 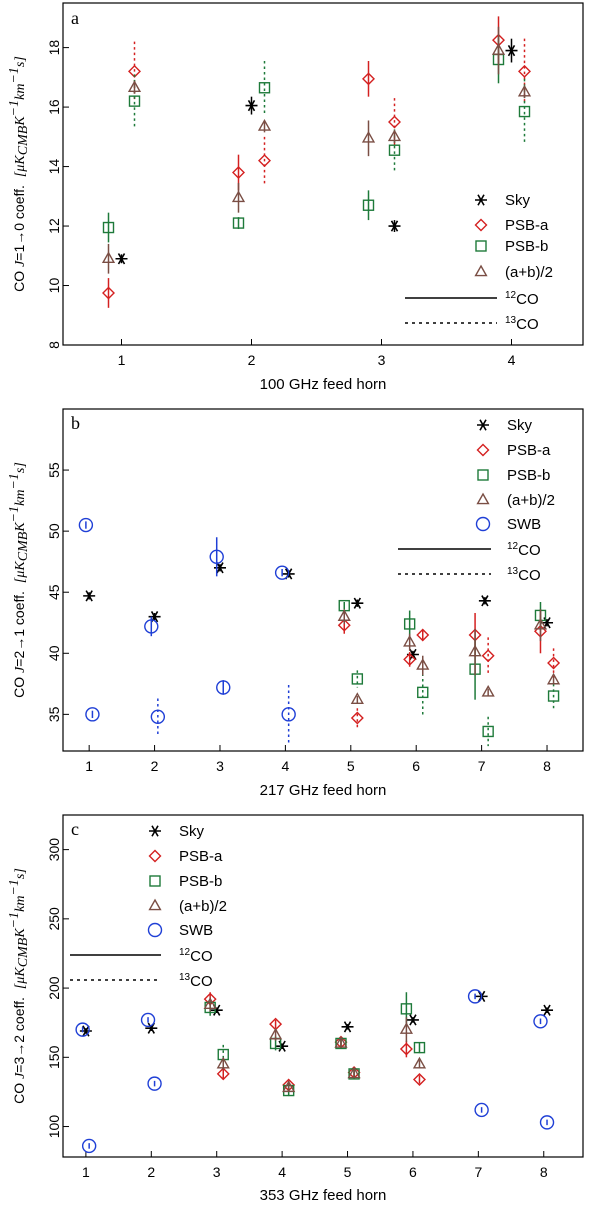 I want to click on y-tick-label: 12, so click(x=54, y=226).